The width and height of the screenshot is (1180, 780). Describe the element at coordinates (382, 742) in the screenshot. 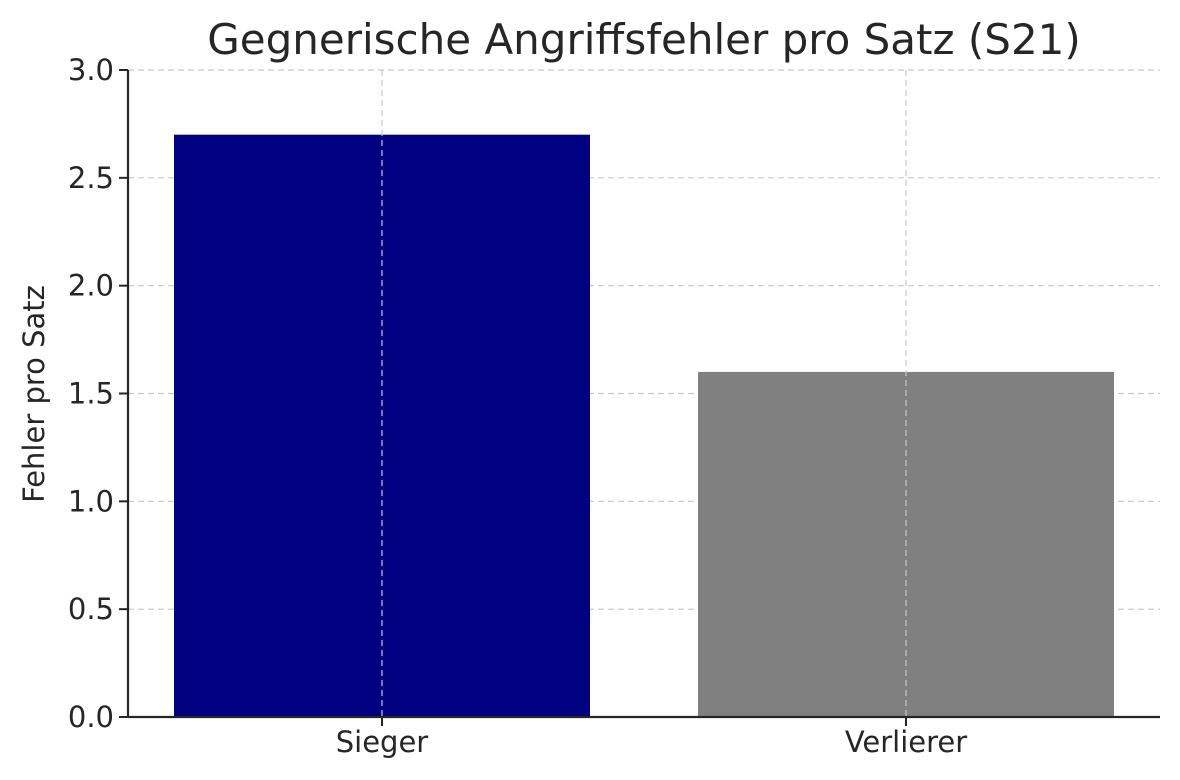

I see `x-tick-label: Sieger` at that location.